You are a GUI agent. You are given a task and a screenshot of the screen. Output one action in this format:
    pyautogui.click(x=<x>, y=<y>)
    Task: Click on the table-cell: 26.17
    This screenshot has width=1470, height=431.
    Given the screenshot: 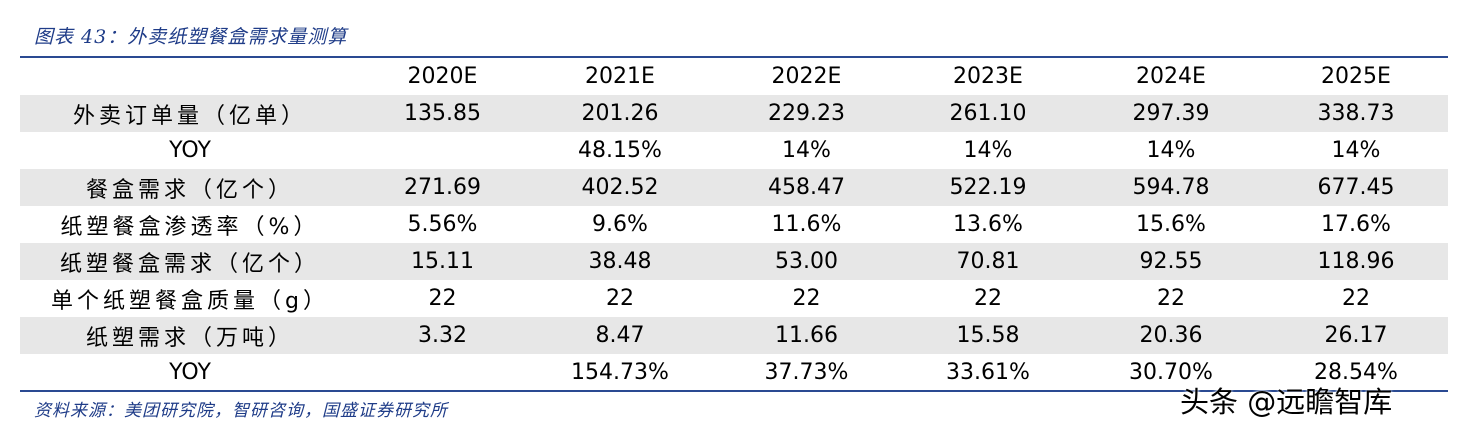 What is the action you would take?
    pyautogui.click(x=1356, y=335)
    